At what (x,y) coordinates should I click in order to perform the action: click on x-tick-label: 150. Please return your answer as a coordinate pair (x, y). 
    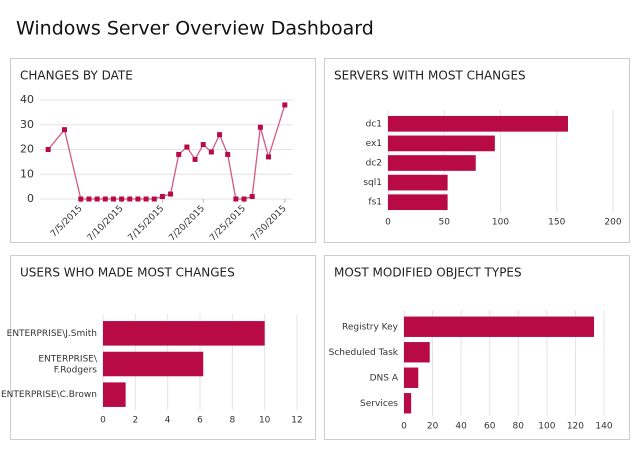
    Looking at the image, I should click on (556, 223).